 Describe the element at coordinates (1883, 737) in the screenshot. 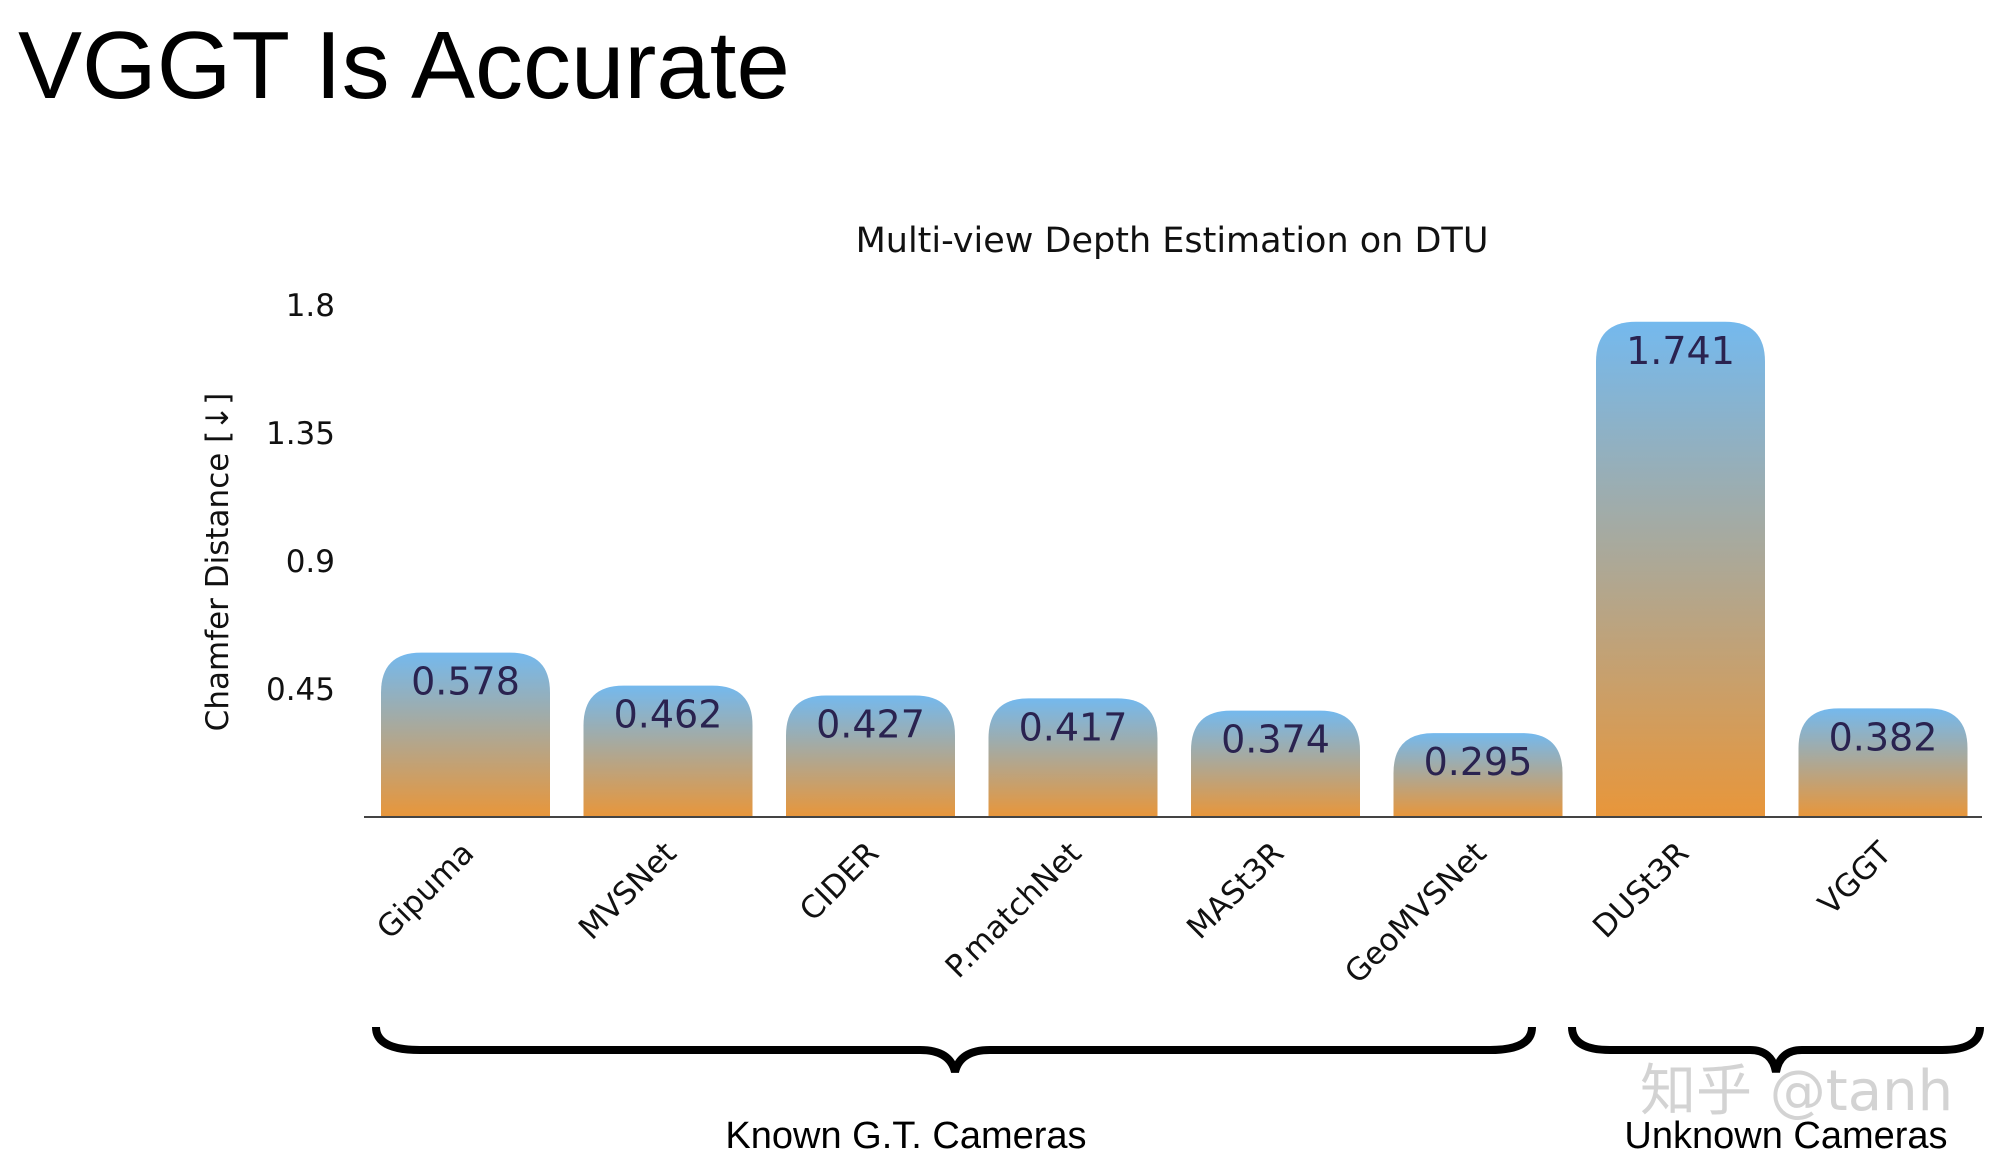

I see `bar-value-label: 0.382` at that location.